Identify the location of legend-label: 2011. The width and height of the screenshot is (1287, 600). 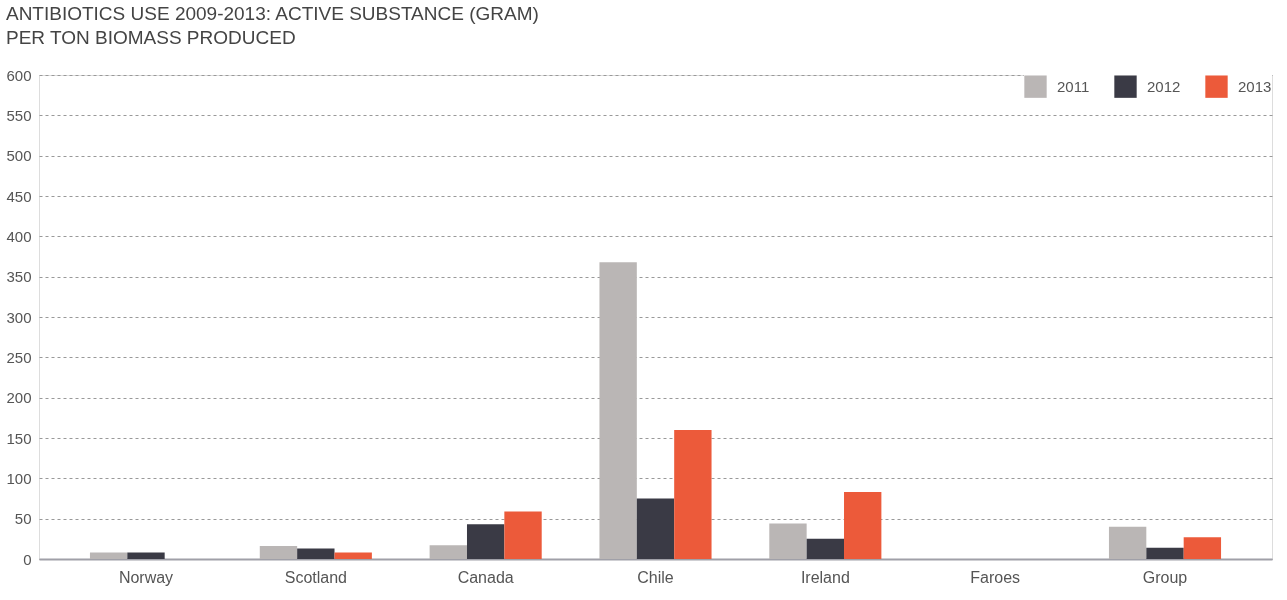
(1073, 86).